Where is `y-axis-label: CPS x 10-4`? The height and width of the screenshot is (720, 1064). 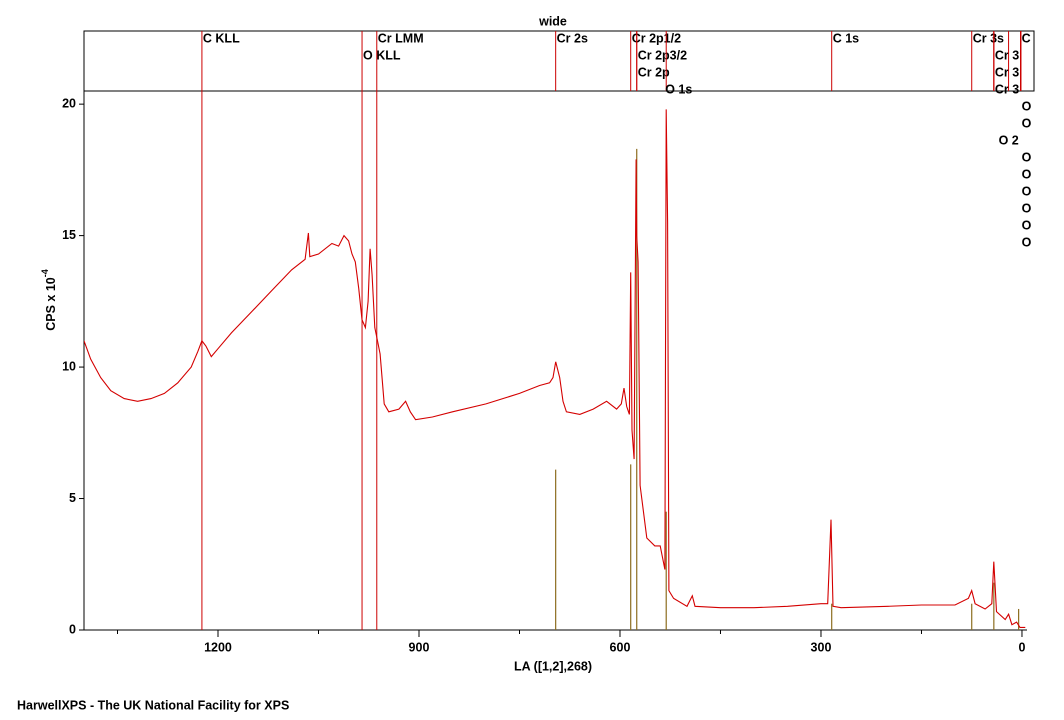 y-axis-label: CPS x 10-4 is located at coordinates (49, 300).